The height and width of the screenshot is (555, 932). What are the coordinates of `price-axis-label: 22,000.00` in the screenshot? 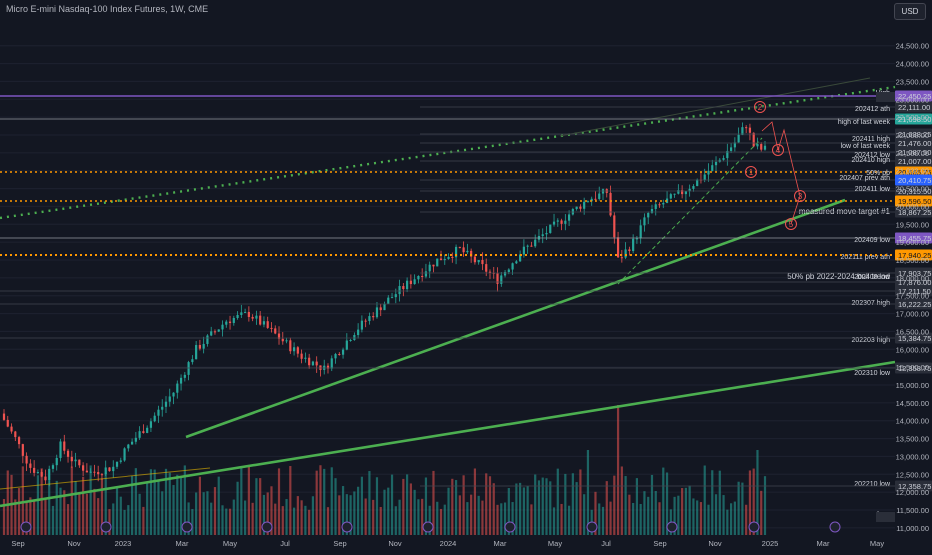 It's located at (912, 135).